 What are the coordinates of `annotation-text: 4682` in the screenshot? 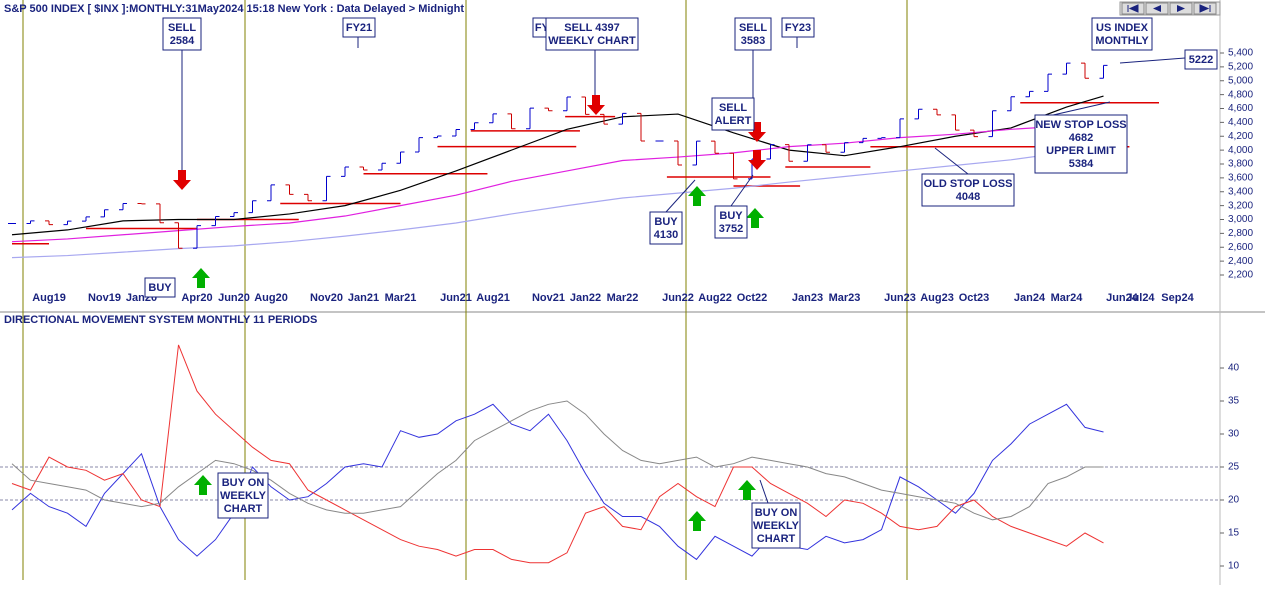 It's located at (1081, 138).